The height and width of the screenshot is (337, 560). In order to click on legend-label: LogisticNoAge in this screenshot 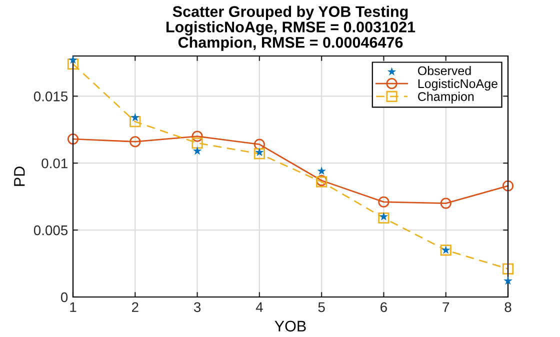, I will do `click(458, 84)`.